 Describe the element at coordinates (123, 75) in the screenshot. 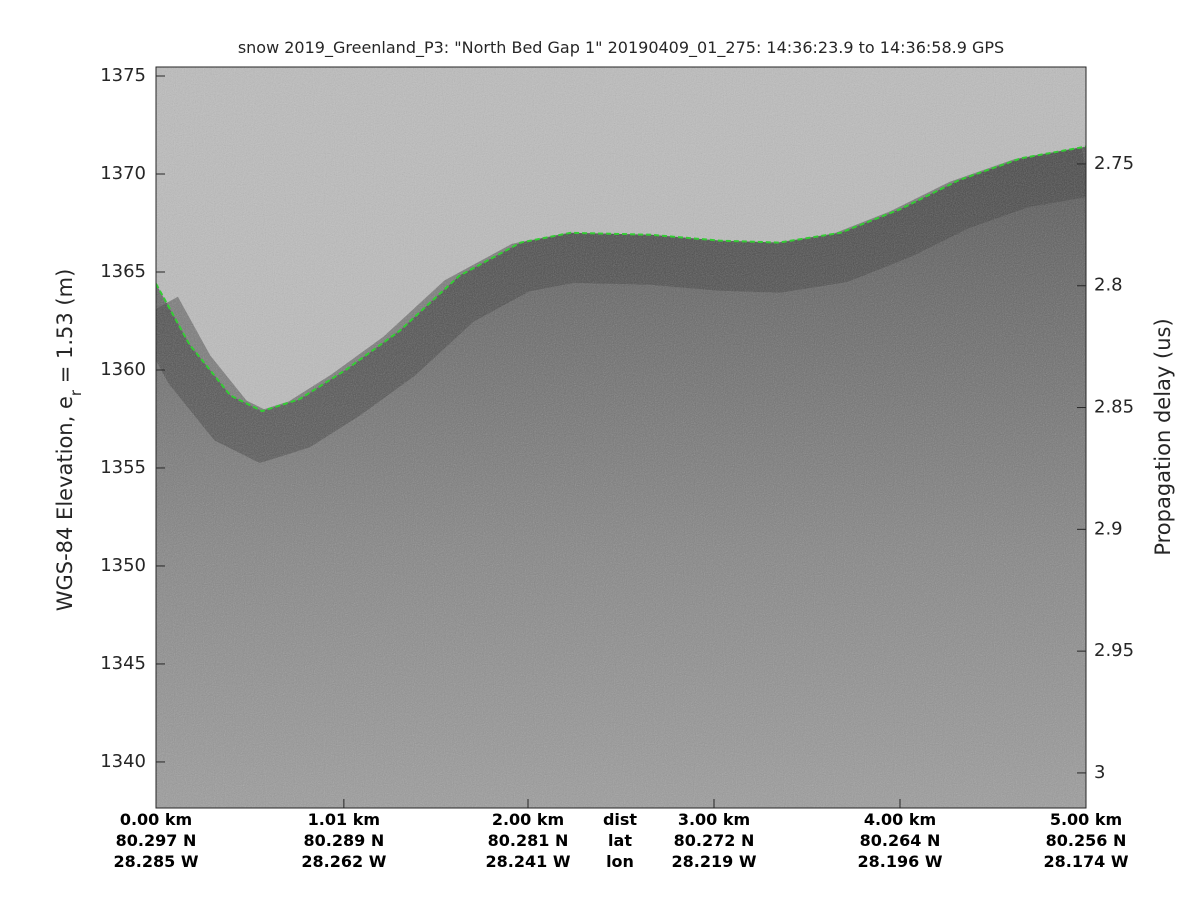

I see `y-tick-label: 1375` at that location.